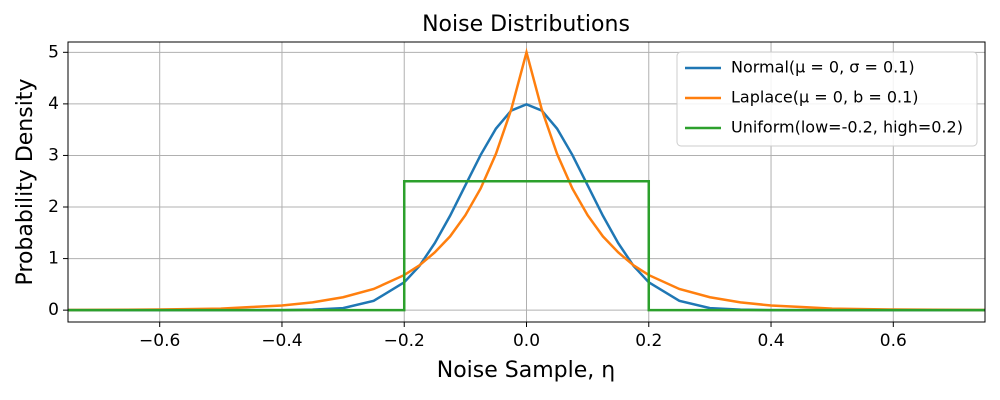 The width and height of the screenshot is (1000, 400). What do you see at coordinates (53, 259) in the screenshot?
I see `y-tick-label: 1` at bounding box center [53, 259].